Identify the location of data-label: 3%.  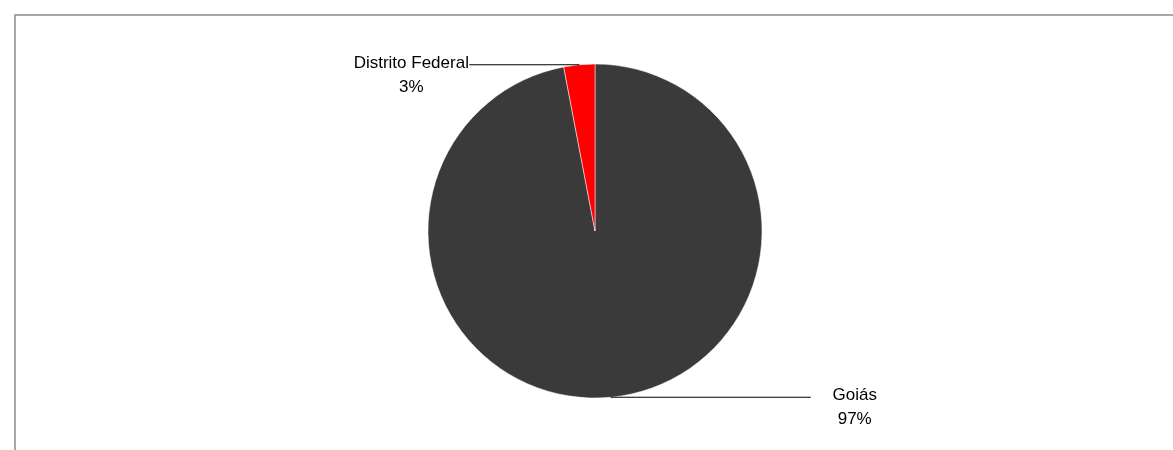
(411, 86).